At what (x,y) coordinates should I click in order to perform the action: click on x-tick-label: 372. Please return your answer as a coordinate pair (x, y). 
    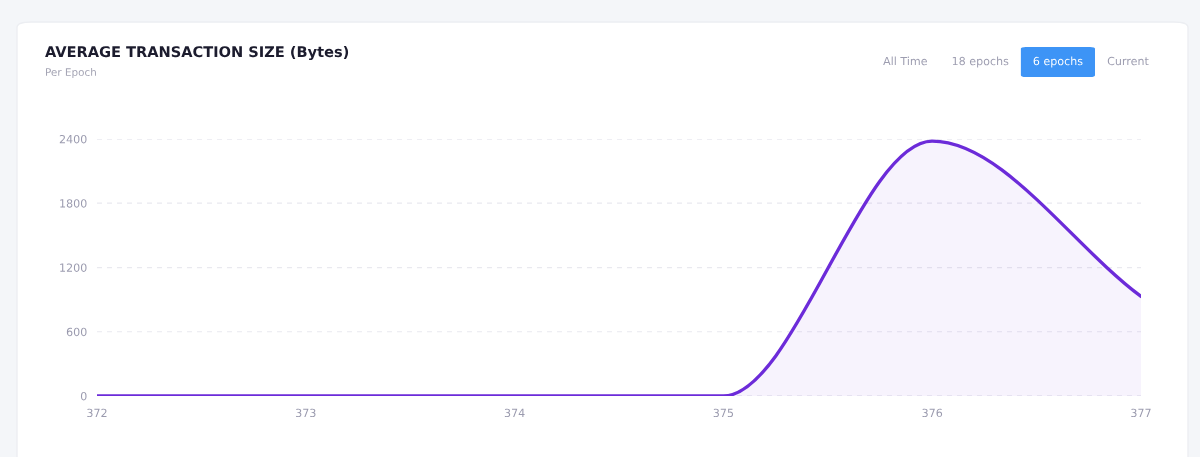
    Looking at the image, I should click on (97, 413).